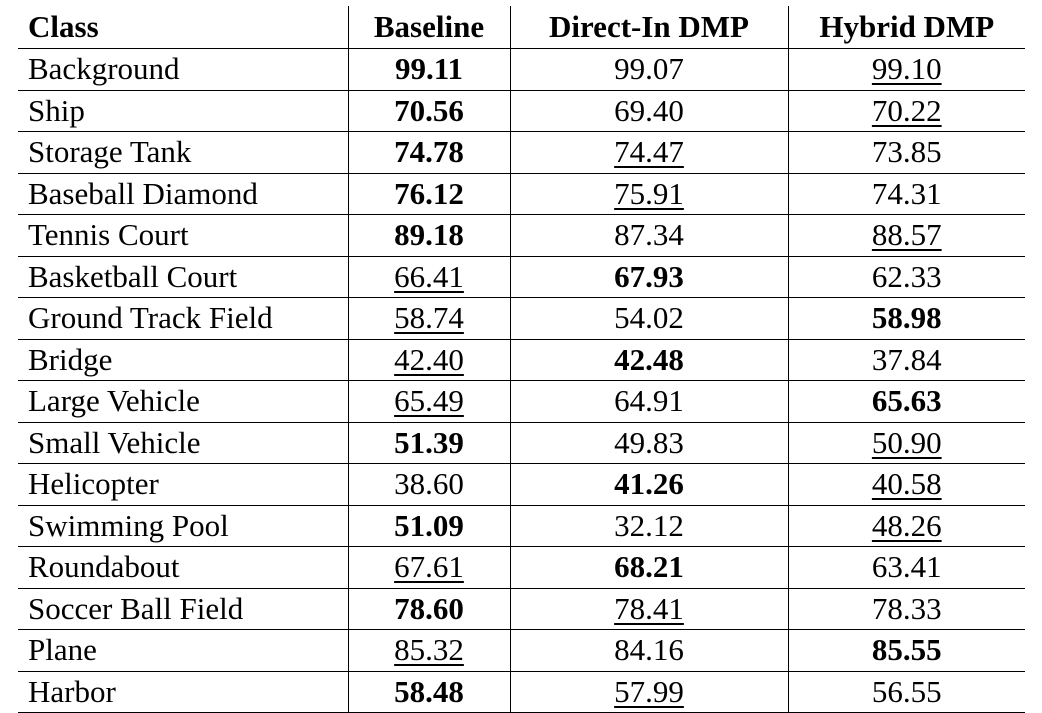 This screenshot has width=1042, height=713. What do you see at coordinates (521, 277) in the screenshot?
I see `table-row: Basketball Court 66.41 67.93 62.33` at bounding box center [521, 277].